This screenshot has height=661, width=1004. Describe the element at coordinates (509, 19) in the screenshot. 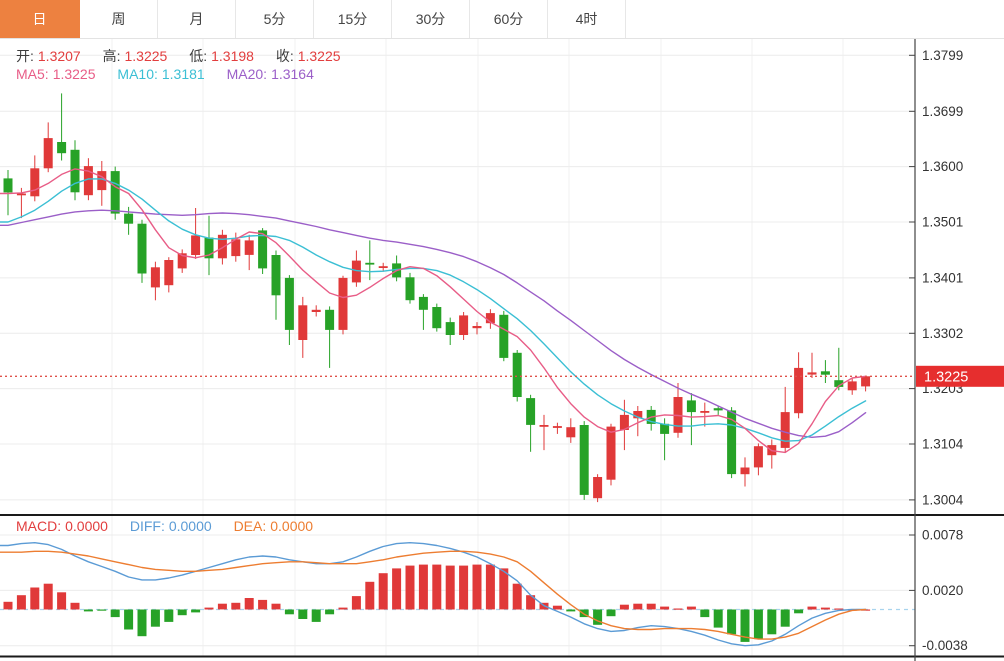

I see `tab-60min: 60分` at that location.